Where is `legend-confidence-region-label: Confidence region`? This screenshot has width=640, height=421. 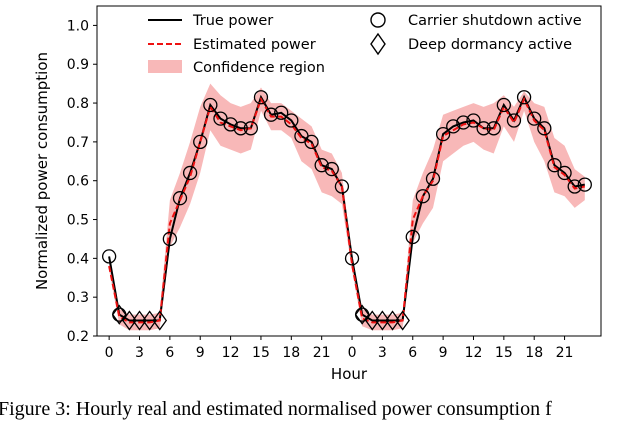 legend-confidence-region-label: Confidence region is located at coordinates (259, 68).